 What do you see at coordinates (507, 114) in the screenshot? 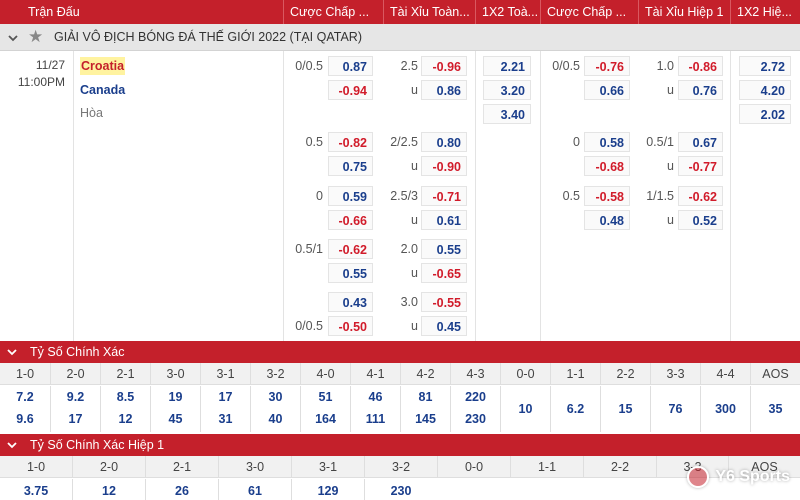
I see `ft-1x2-draw: 3.40` at bounding box center [507, 114].